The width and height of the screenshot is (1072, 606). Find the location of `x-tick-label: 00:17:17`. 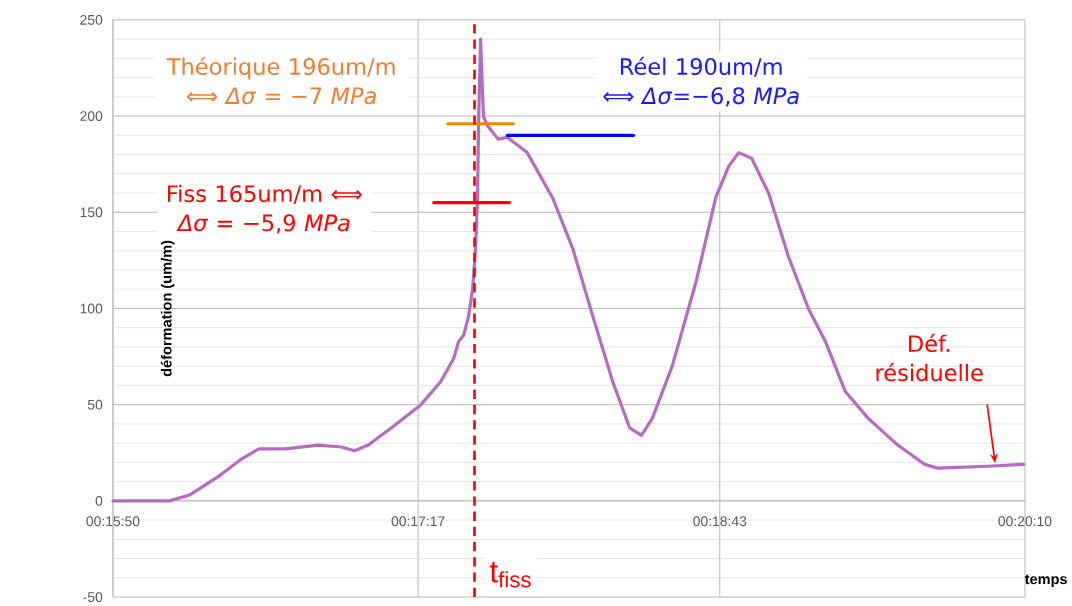

x-tick-label: 00:17:17 is located at coordinates (418, 521).